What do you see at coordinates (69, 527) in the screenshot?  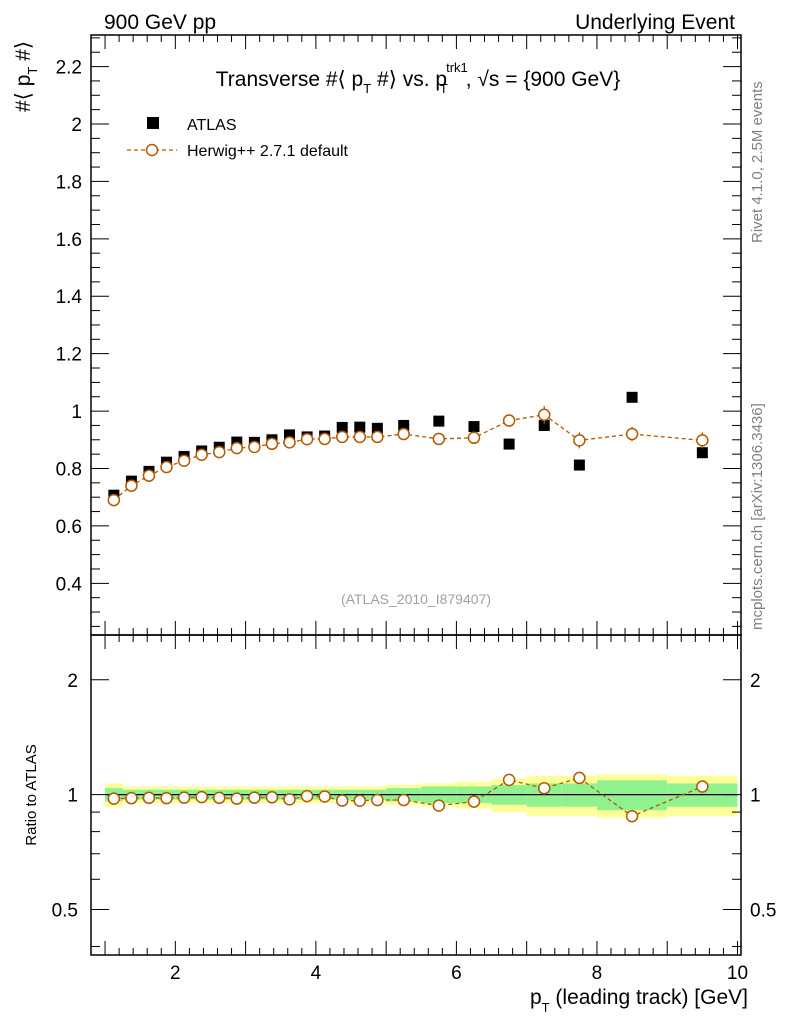 I see `main-y-tick-label: 0.6` at bounding box center [69, 527].